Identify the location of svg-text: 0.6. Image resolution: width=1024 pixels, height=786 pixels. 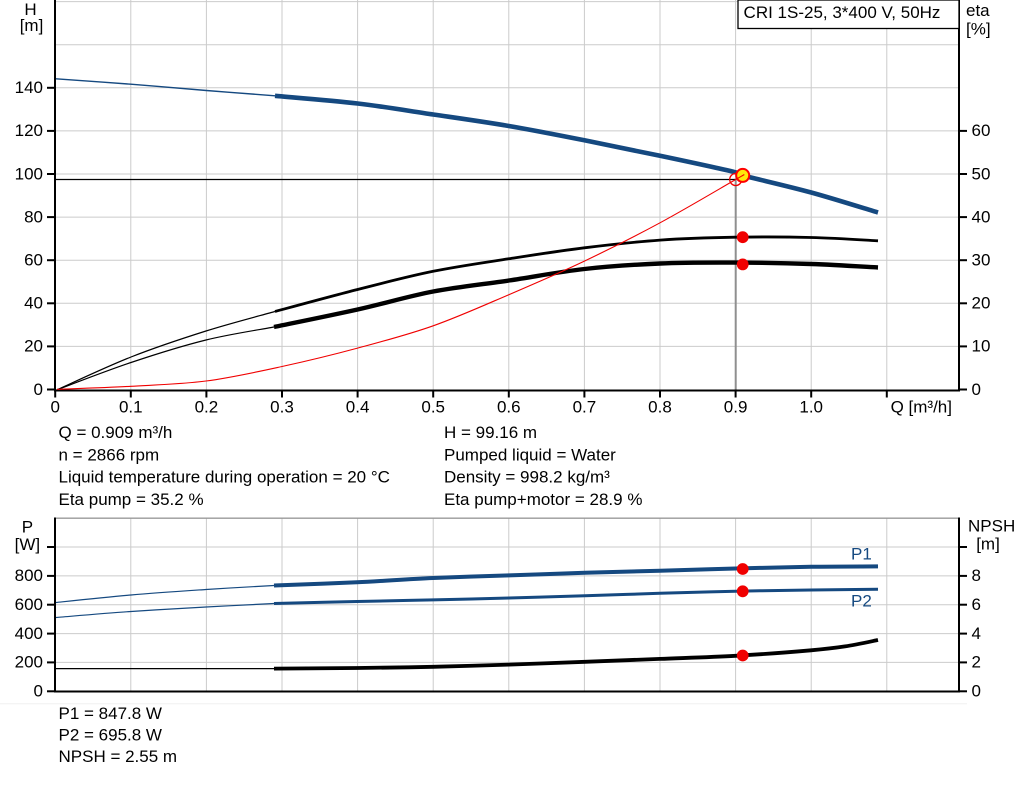
(509, 407).